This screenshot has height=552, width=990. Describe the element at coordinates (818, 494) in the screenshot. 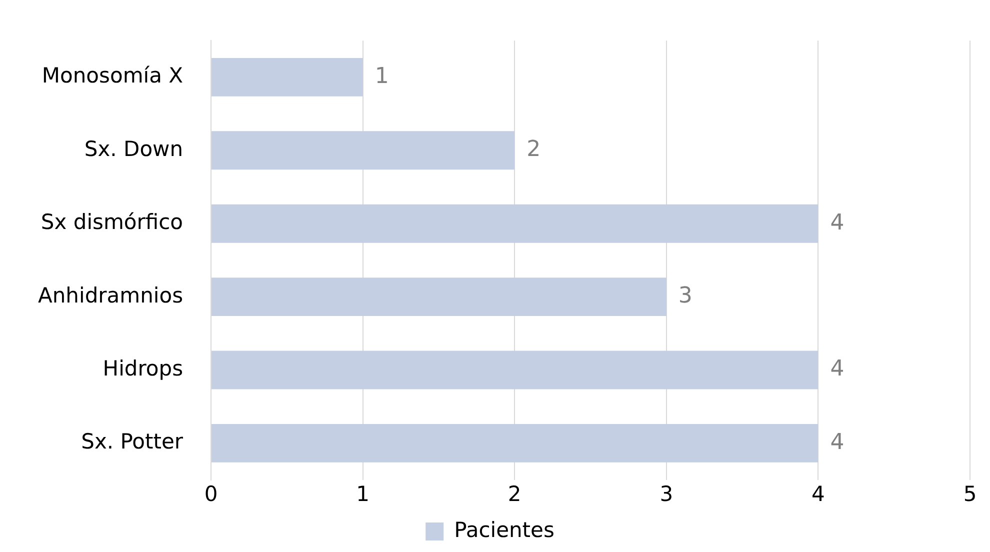

I see `x-tick-label: 4` at that location.